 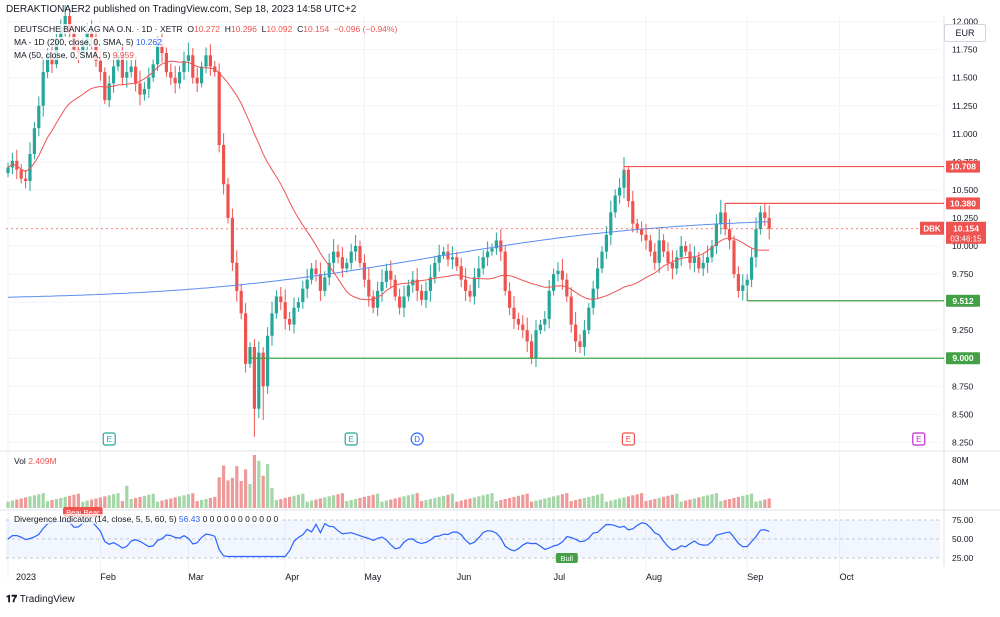 I want to click on earnings-marker-icon, so click(x=351, y=439).